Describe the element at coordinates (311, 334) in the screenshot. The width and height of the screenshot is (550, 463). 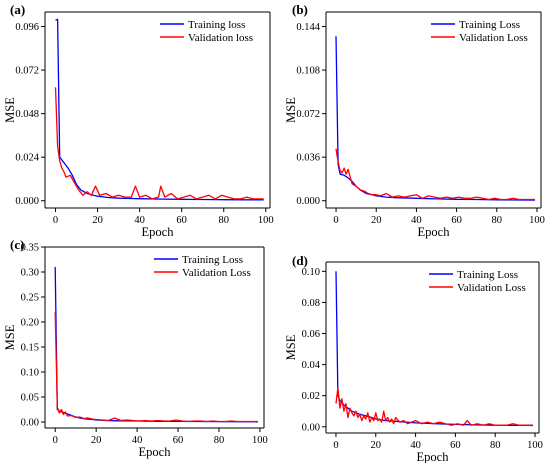
I see `y-tick-label: 0.06` at that location.